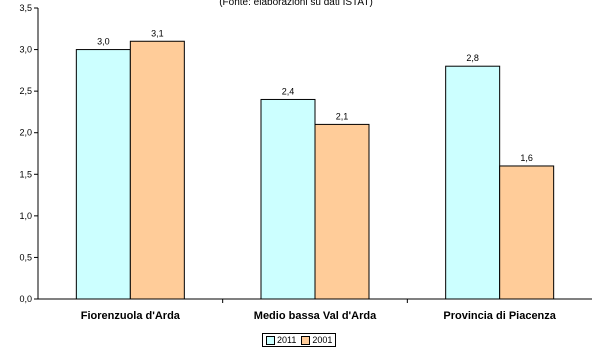  Describe the element at coordinates (288, 91) in the screenshot. I see `data-label: 2,4` at that location.